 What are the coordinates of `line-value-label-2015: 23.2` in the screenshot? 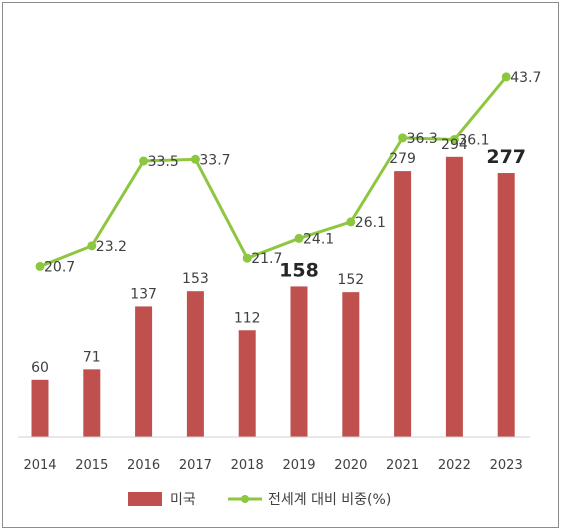 It's located at (111, 247).